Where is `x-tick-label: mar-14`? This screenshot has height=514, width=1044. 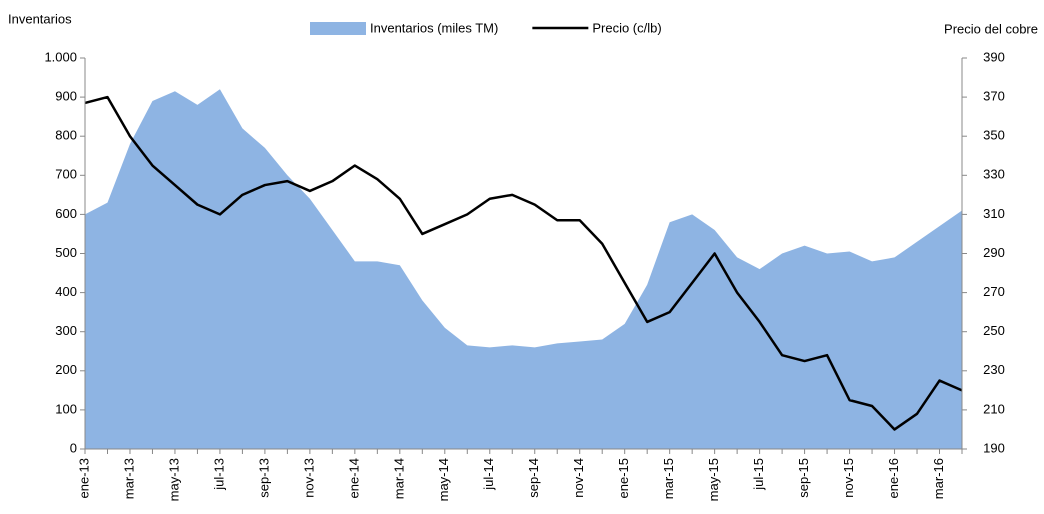 x-tick-label: mar-14 is located at coordinates (398, 478).